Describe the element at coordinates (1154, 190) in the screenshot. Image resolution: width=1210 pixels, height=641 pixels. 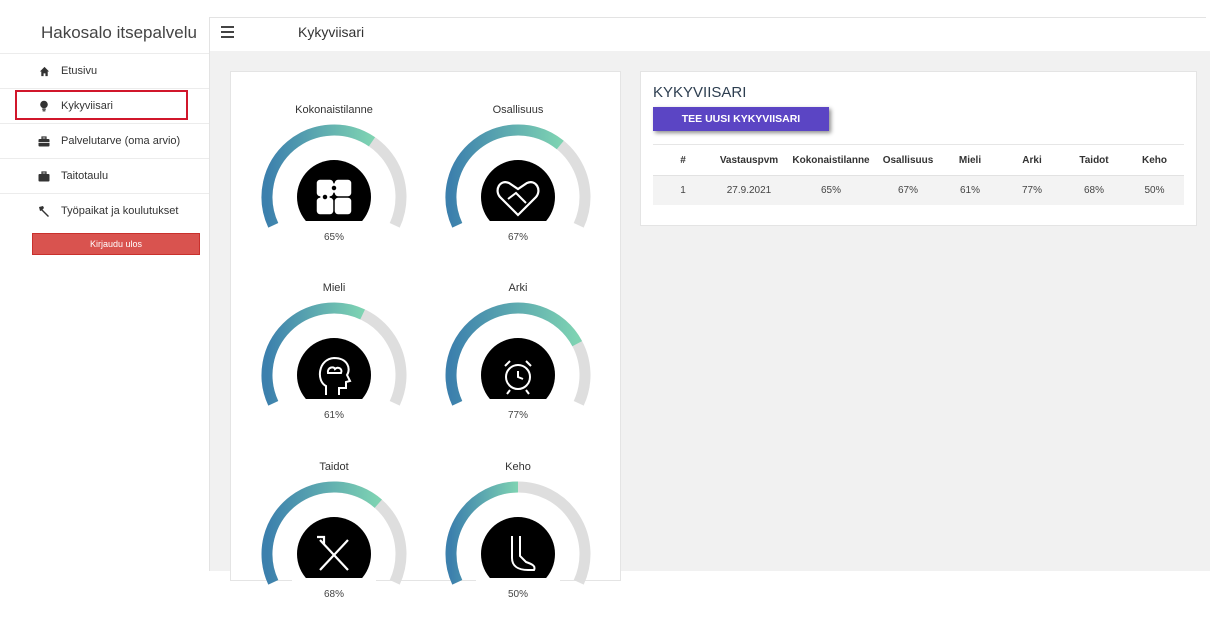
I see `table-cell: 50%` at that location.